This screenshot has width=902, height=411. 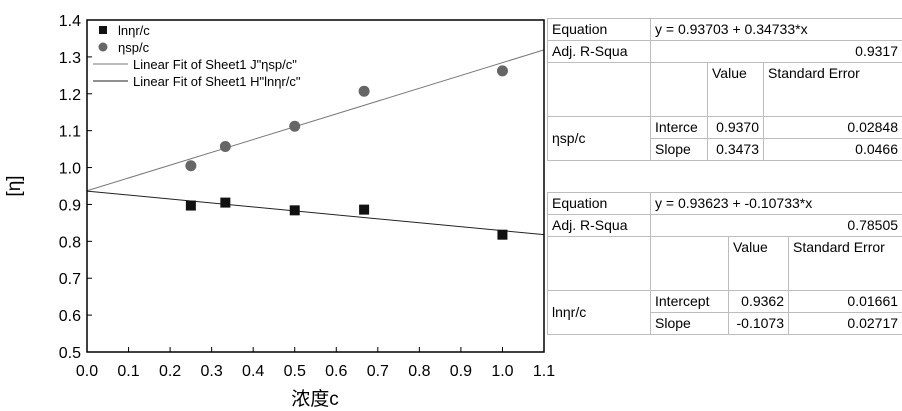 What do you see at coordinates (735, 149) in the screenshot?
I see `param-value: 0.3473` at bounding box center [735, 149].